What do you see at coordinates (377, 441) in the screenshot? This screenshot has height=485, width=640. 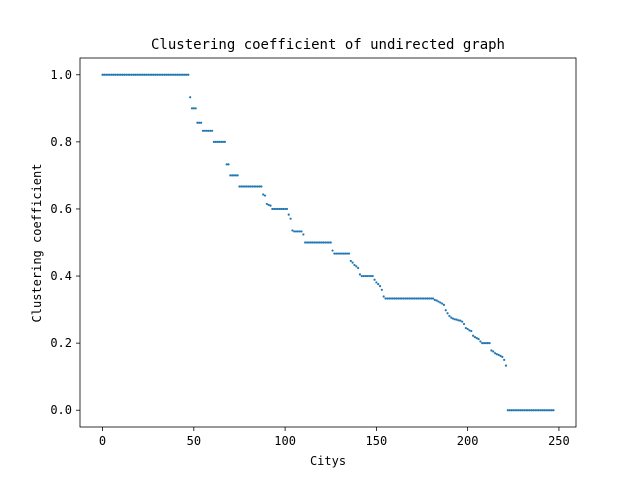 I see `x-tick-label: 150` at bounding box center [377, 441].